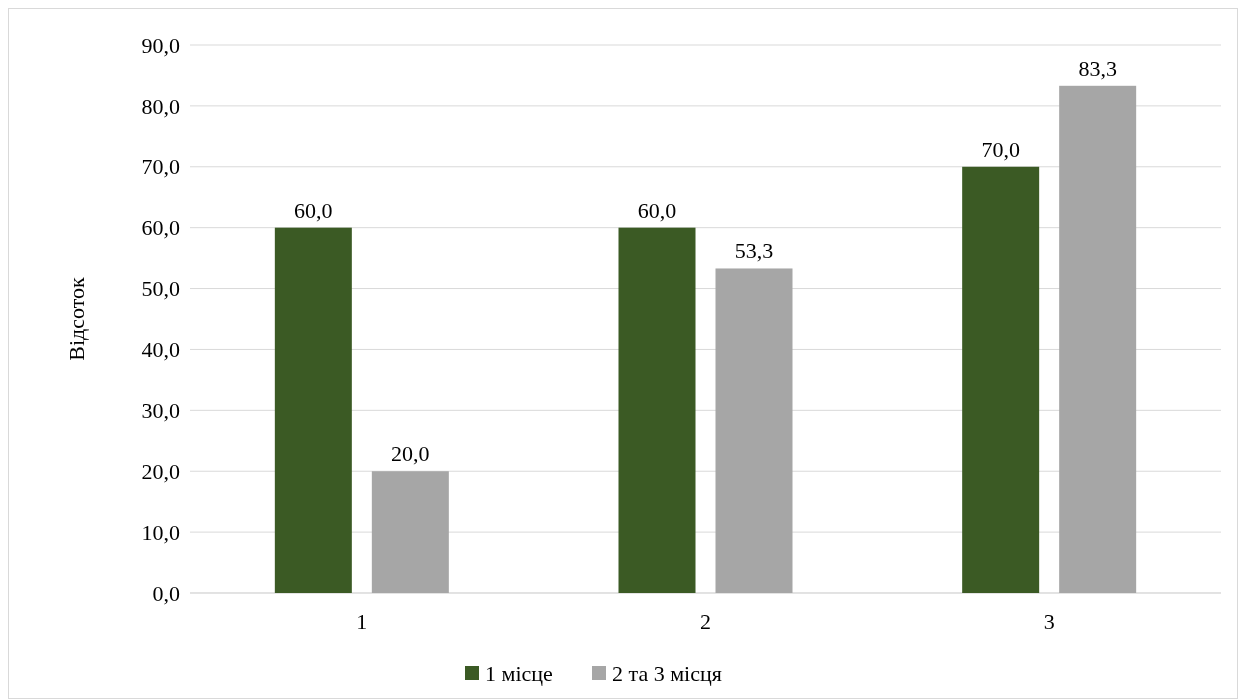 The width and height of the screenshot is (1239, 700). What do you see at coordinates (160, 228) in the screenshot?
I see `y-tick-label: 60,0` at bounding box center [160, 228].